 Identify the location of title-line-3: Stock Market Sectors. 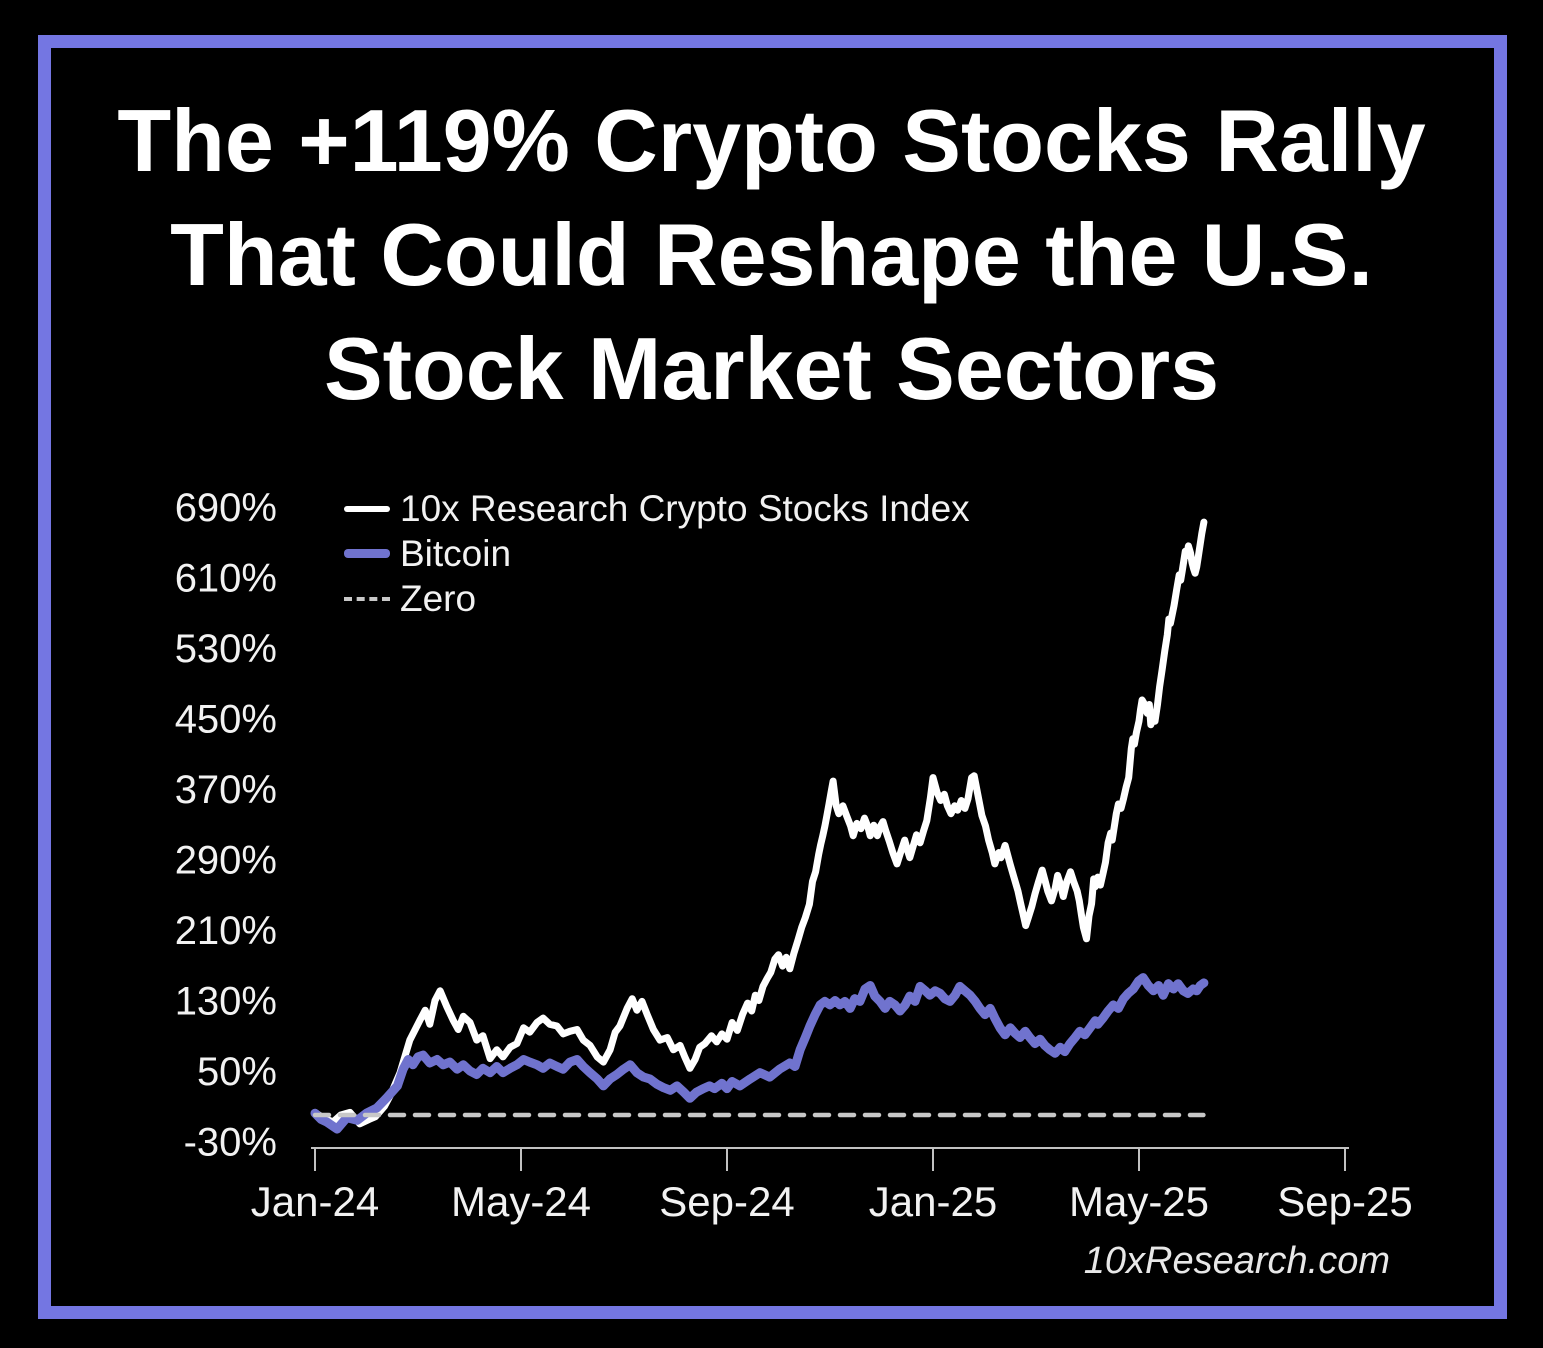
(771, 368).